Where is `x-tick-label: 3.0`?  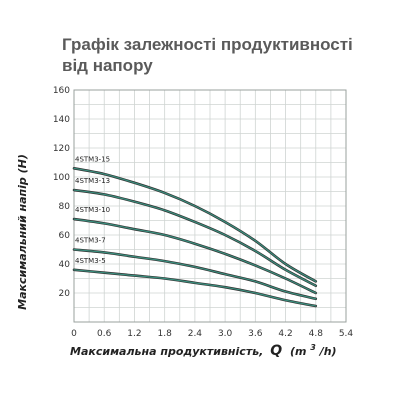
x-tick-label: 3.0 is located at coordinates (225, 334).